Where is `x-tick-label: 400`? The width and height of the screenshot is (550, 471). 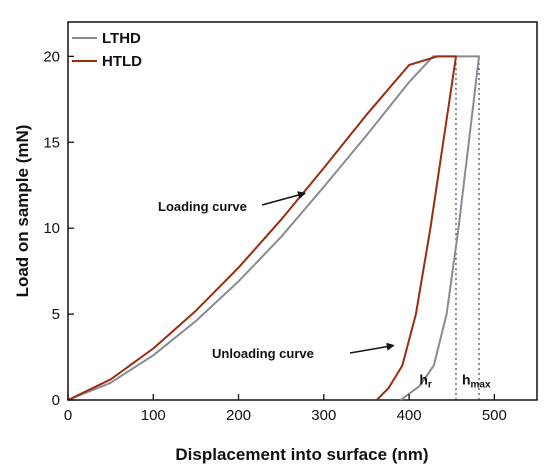 x-tick-label: 400 is located at coordinates (409, 415).